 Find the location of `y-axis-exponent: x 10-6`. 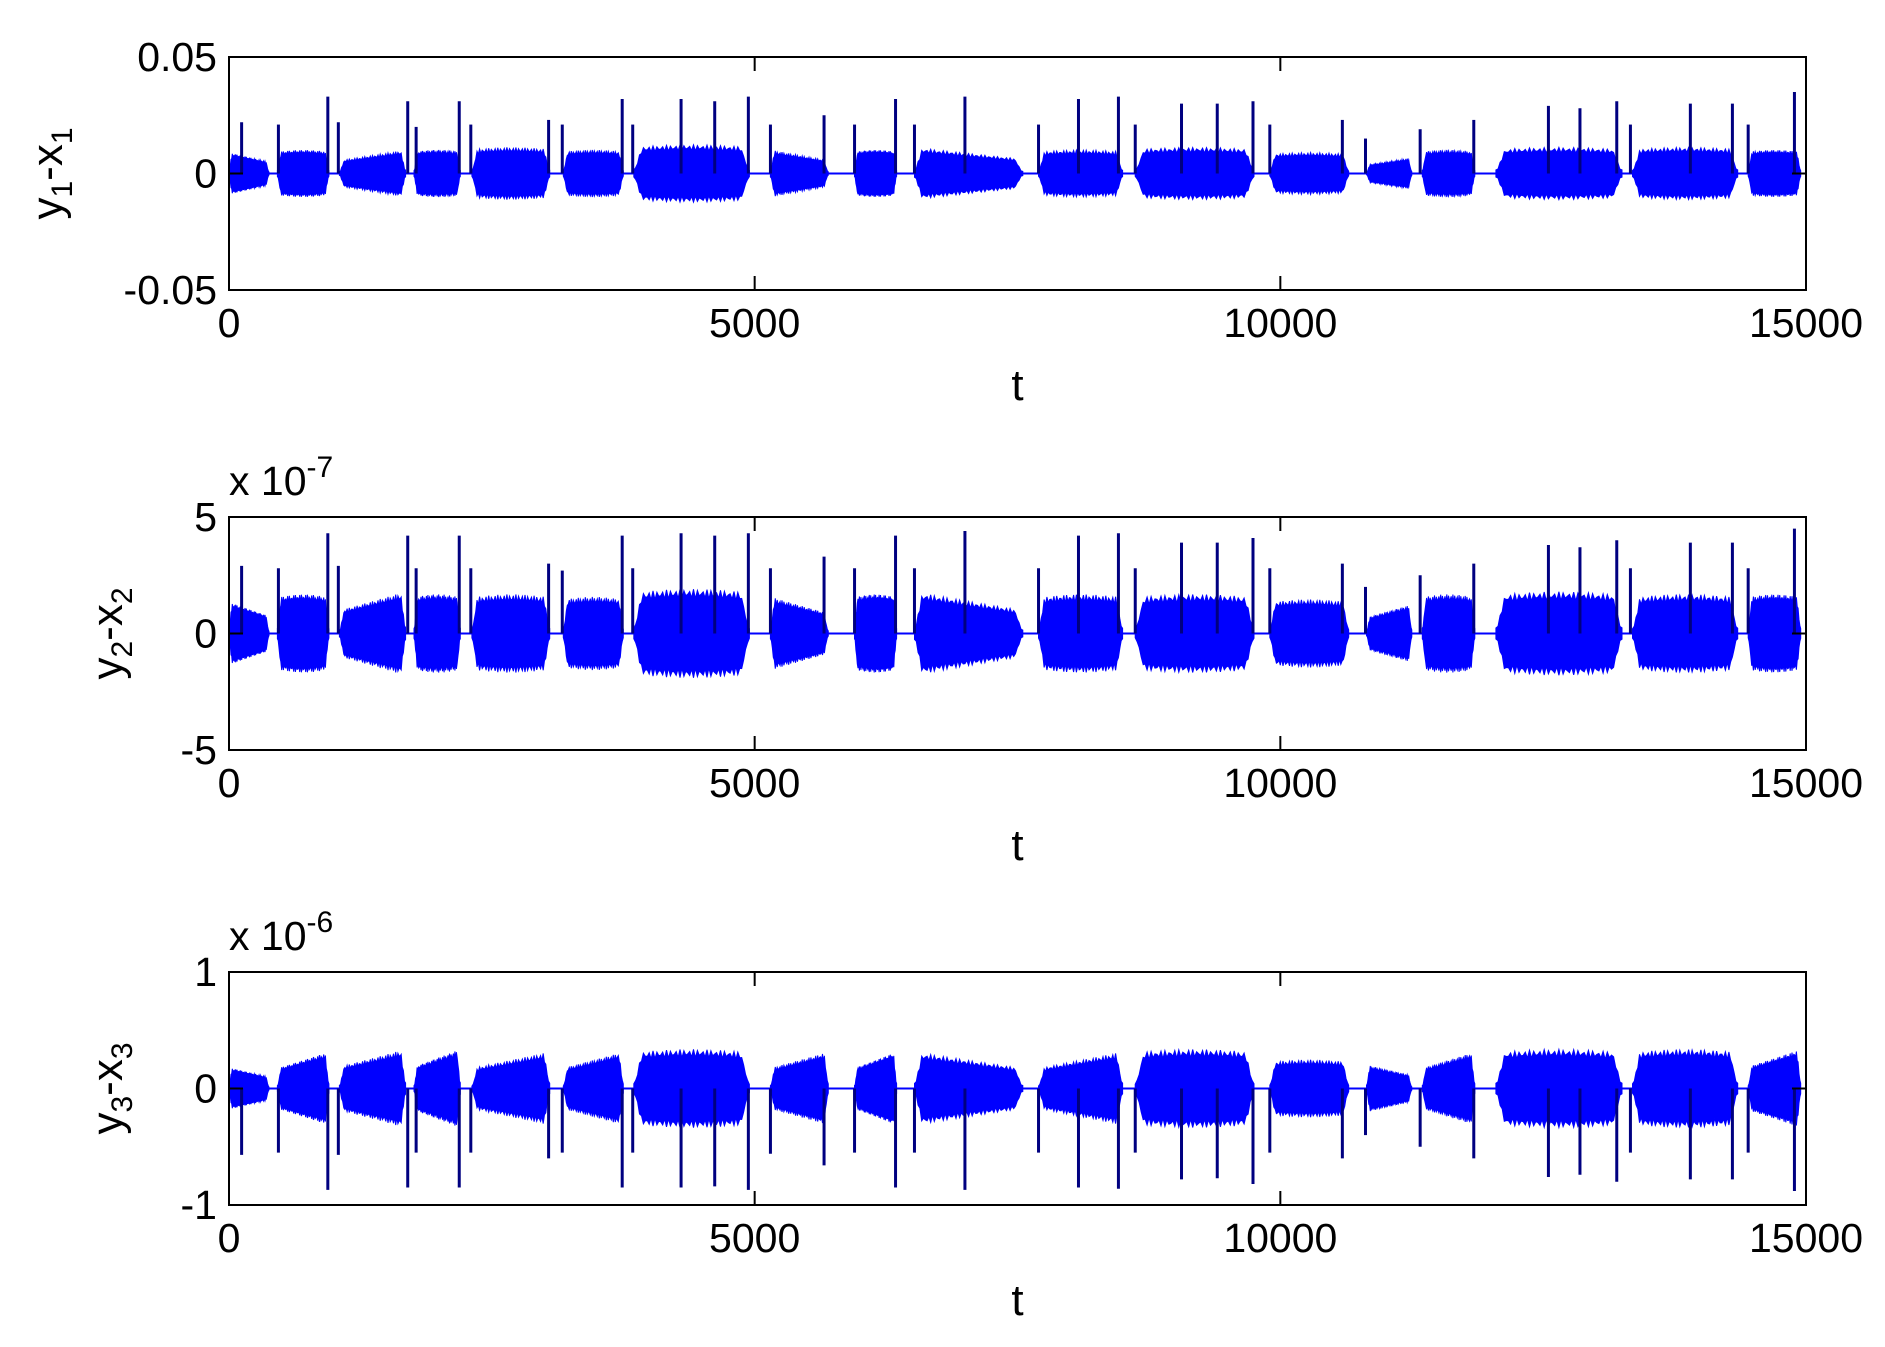

y-axis-exponent: x 10-6 is located at coordinates (281, 932).